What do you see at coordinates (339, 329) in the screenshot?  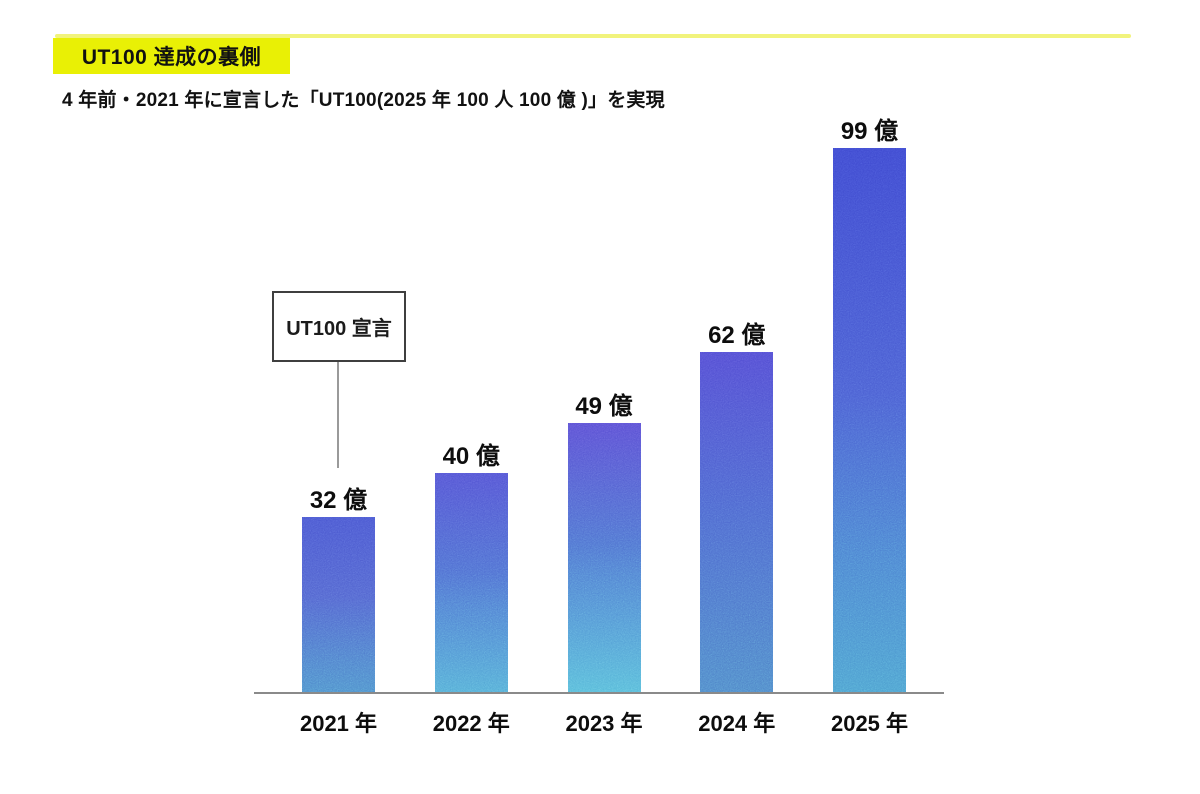 I see `annotation-callout-label: UT100 宣言` at bounding box center [339, 329].